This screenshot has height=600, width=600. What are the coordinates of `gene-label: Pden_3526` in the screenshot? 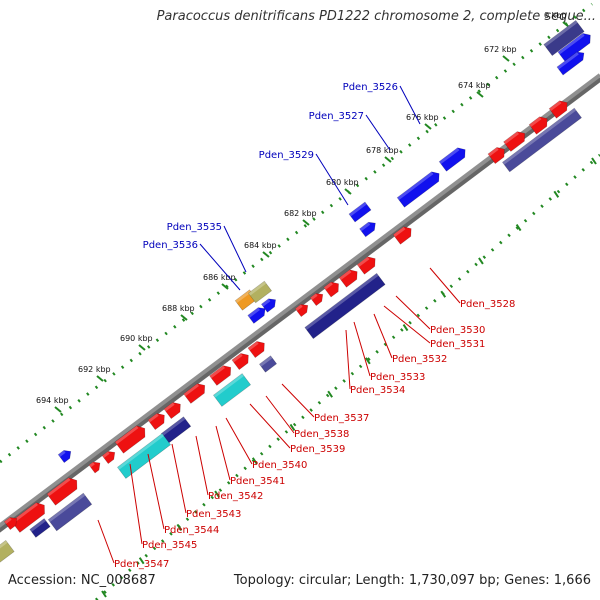 It's located at (370, 87).